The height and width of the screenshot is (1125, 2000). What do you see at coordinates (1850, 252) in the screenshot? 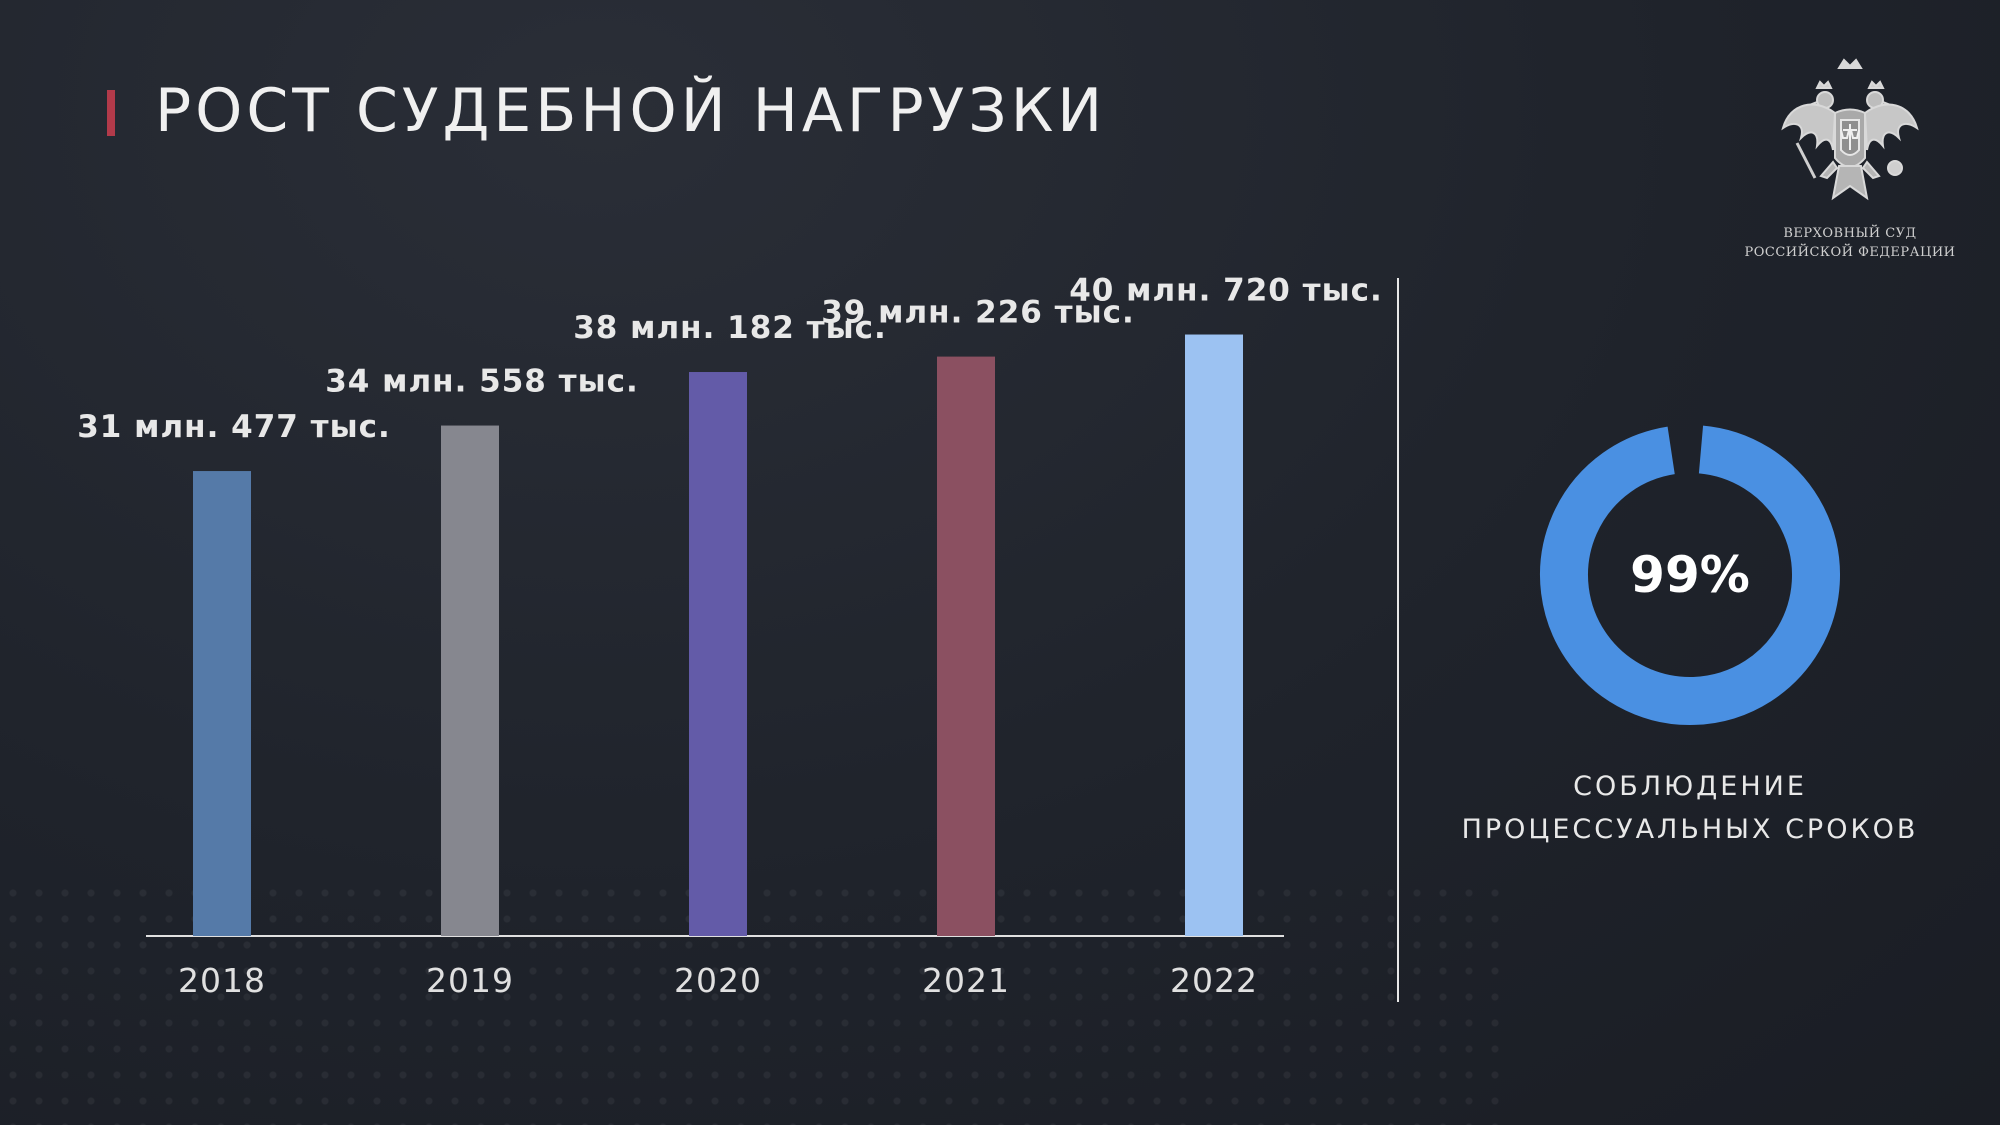
I see `emblem-caption-line2: РОССИЙСКОЙ ФЕДЕРАЦИИ` at bounding box center [1850, 252].